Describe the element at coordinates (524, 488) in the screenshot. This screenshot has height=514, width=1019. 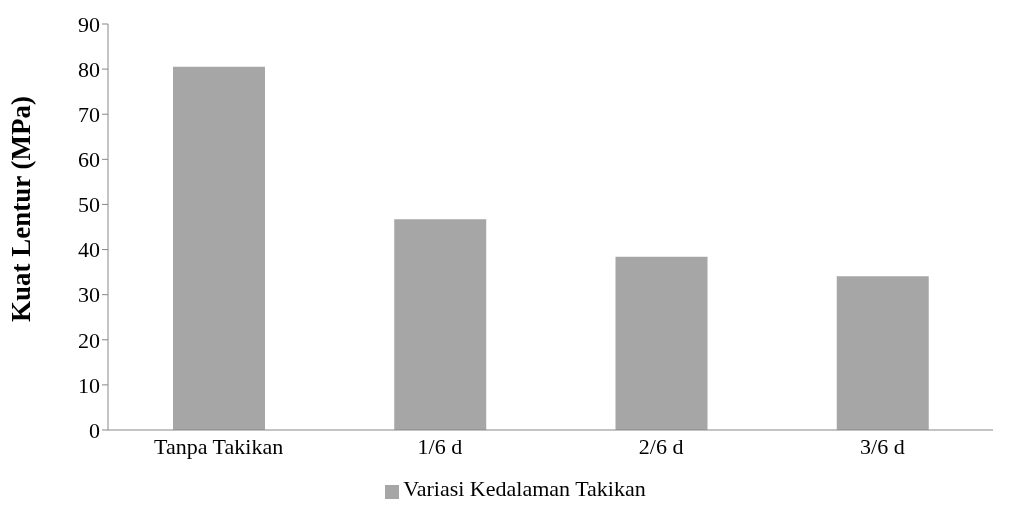
I see `legend-label: Variasi Kedalaman Takikan` at that location.